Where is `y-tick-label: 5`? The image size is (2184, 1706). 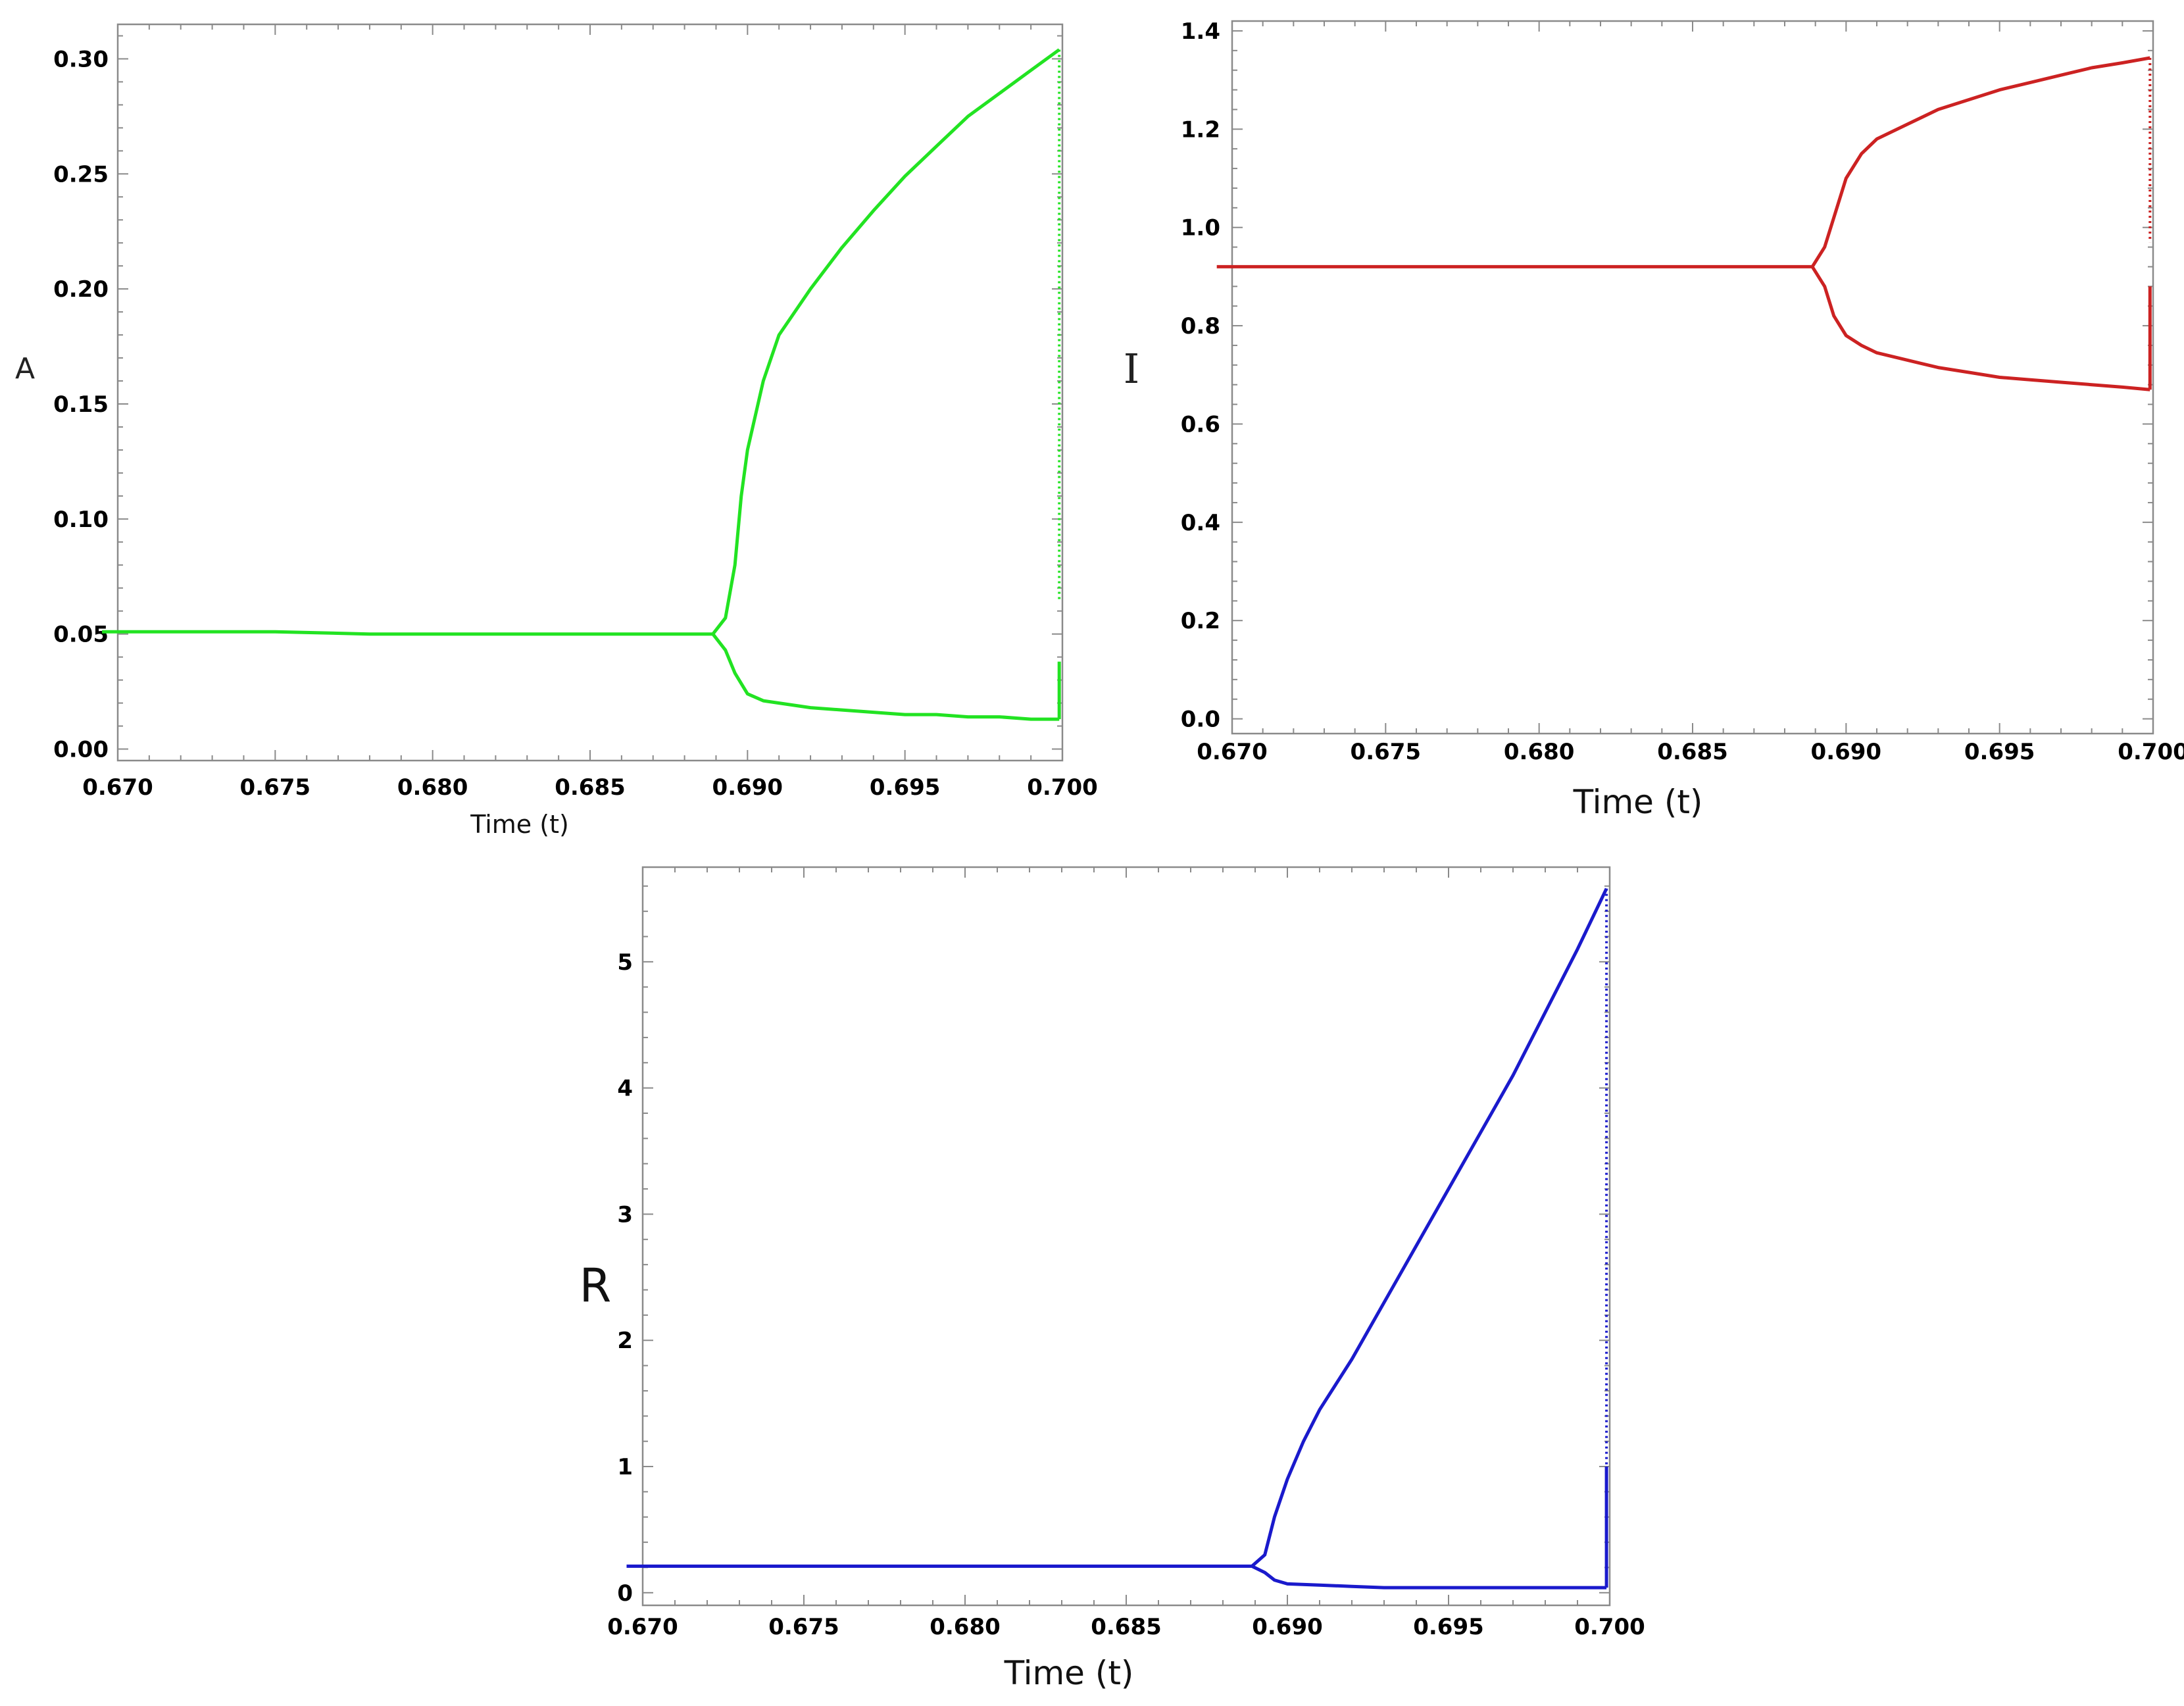
y-tick-label: 5 is located at coordinates (625, 962).